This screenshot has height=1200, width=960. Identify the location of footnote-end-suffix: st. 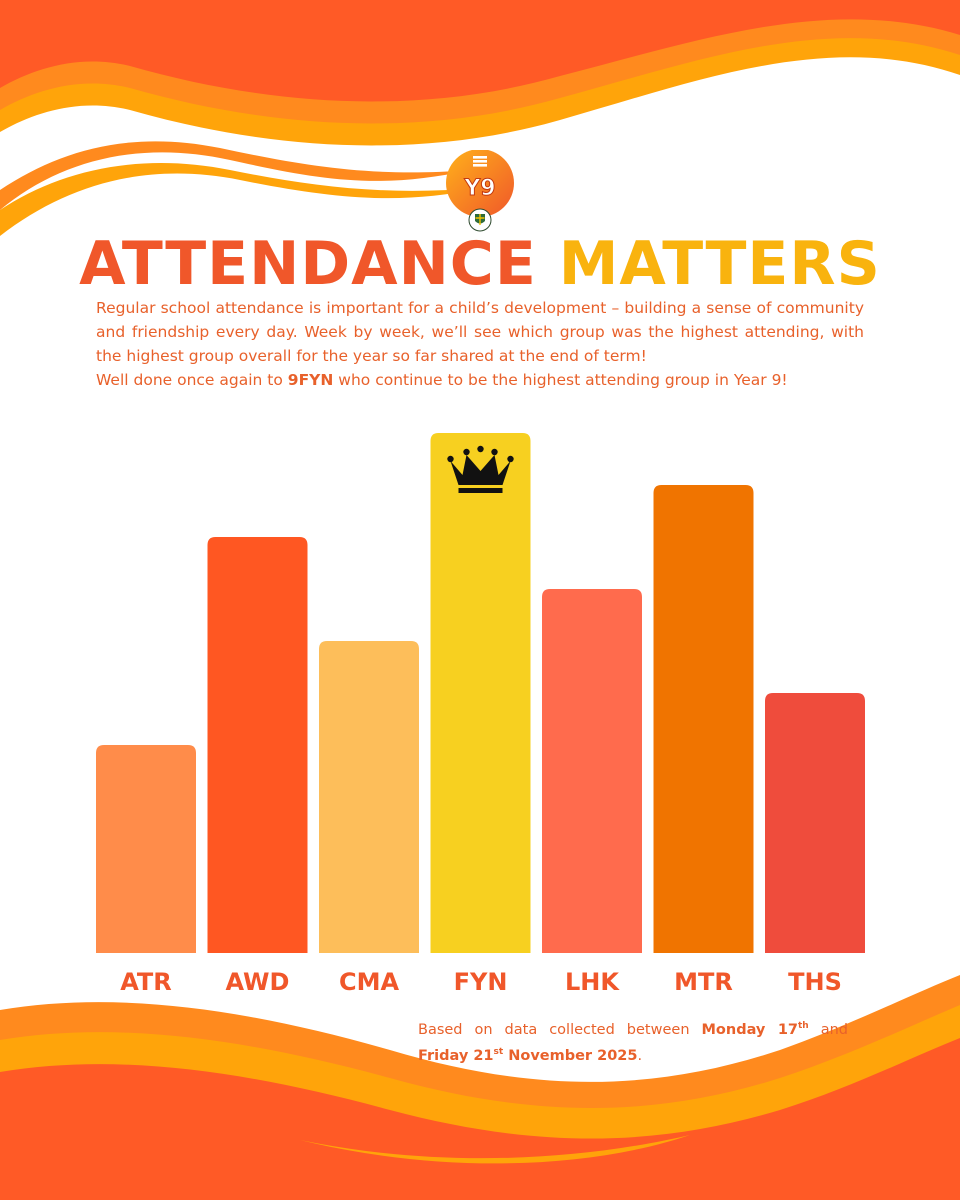
(498, 1051).